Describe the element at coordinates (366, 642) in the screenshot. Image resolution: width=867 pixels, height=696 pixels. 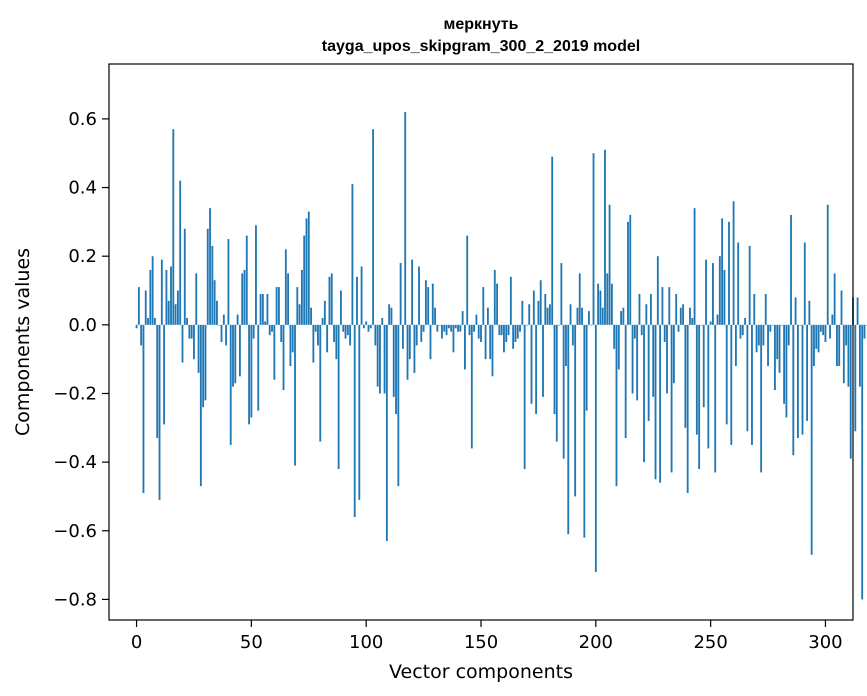
I see `x-tick-label-2: 100` at that location.